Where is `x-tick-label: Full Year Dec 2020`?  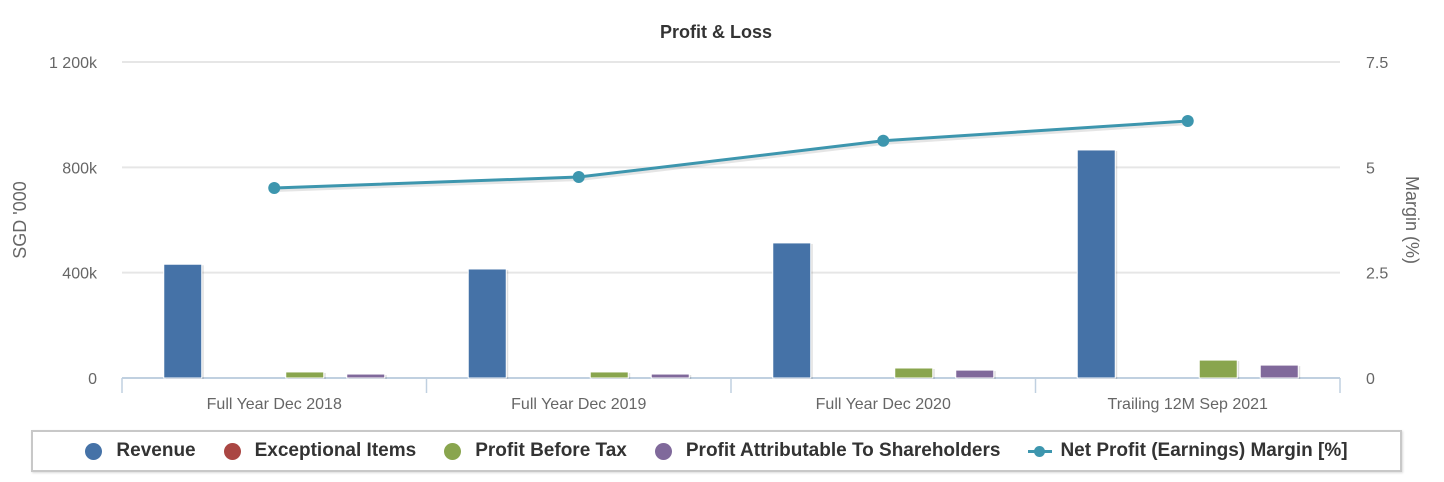
x-tick-label: Full Year Dec 2020 is located at coordinates (883, 404).